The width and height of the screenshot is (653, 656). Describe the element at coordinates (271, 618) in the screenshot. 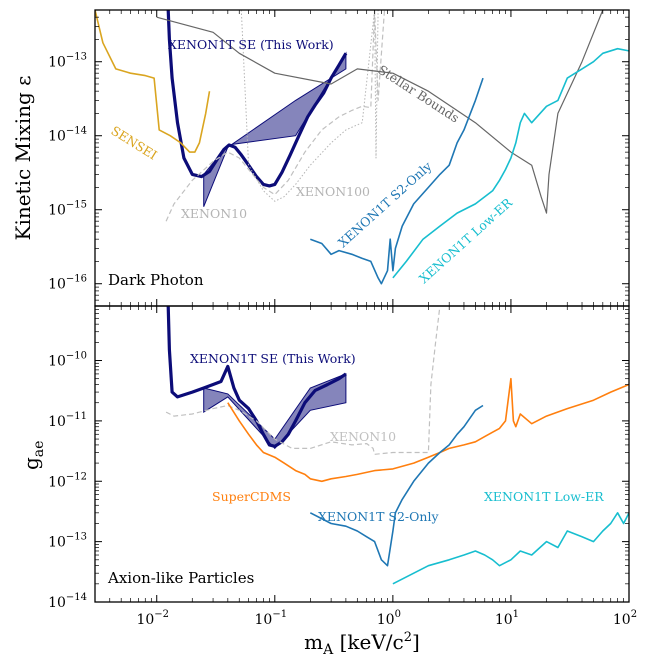

I see `x-tick-label: 10⁻¹` at that location.